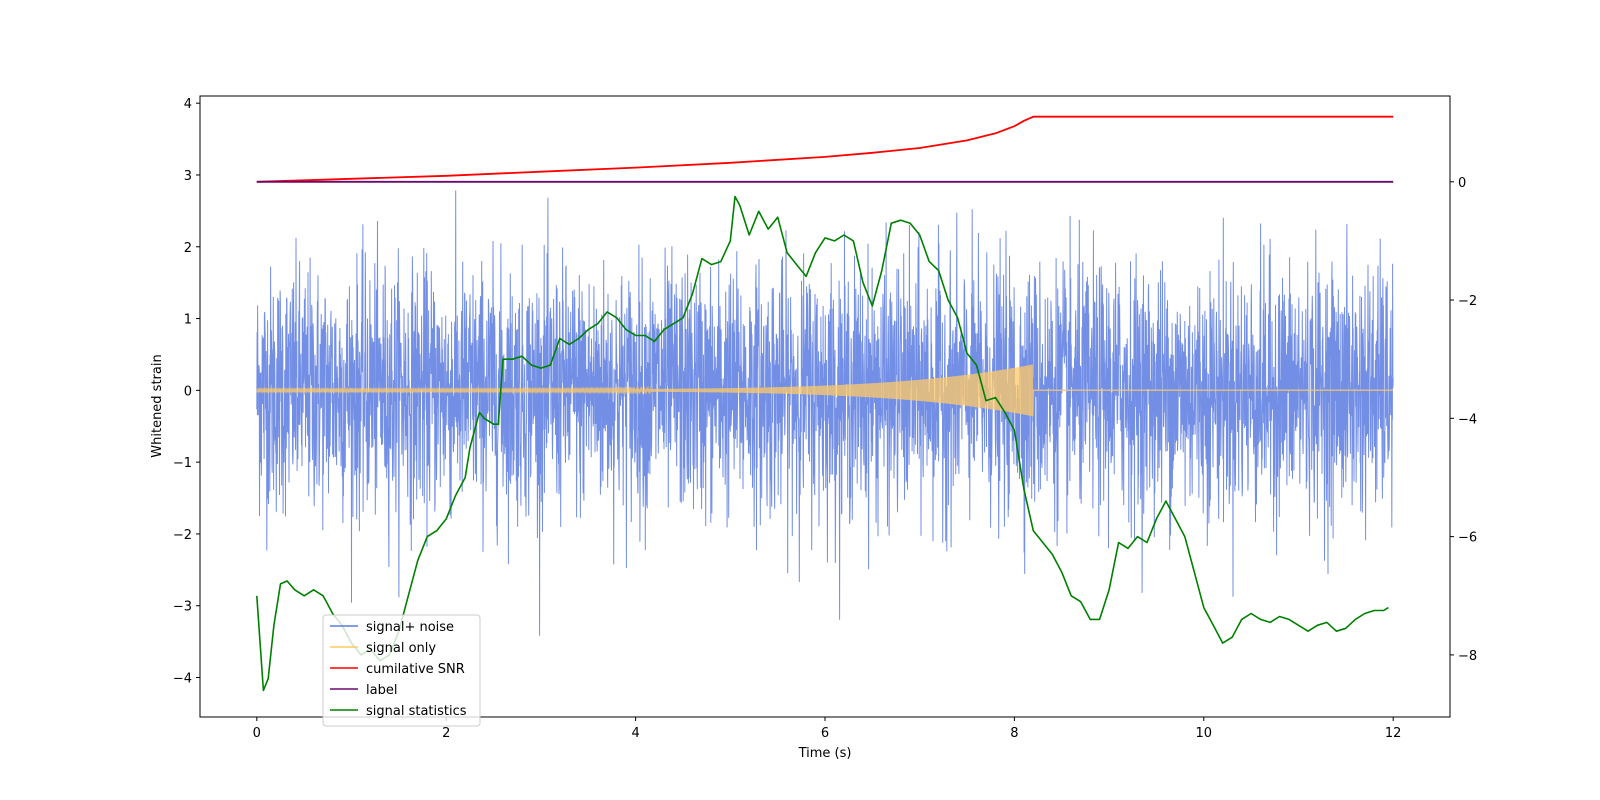  I want to click on cumilative-snr-line, so click(825, 149).